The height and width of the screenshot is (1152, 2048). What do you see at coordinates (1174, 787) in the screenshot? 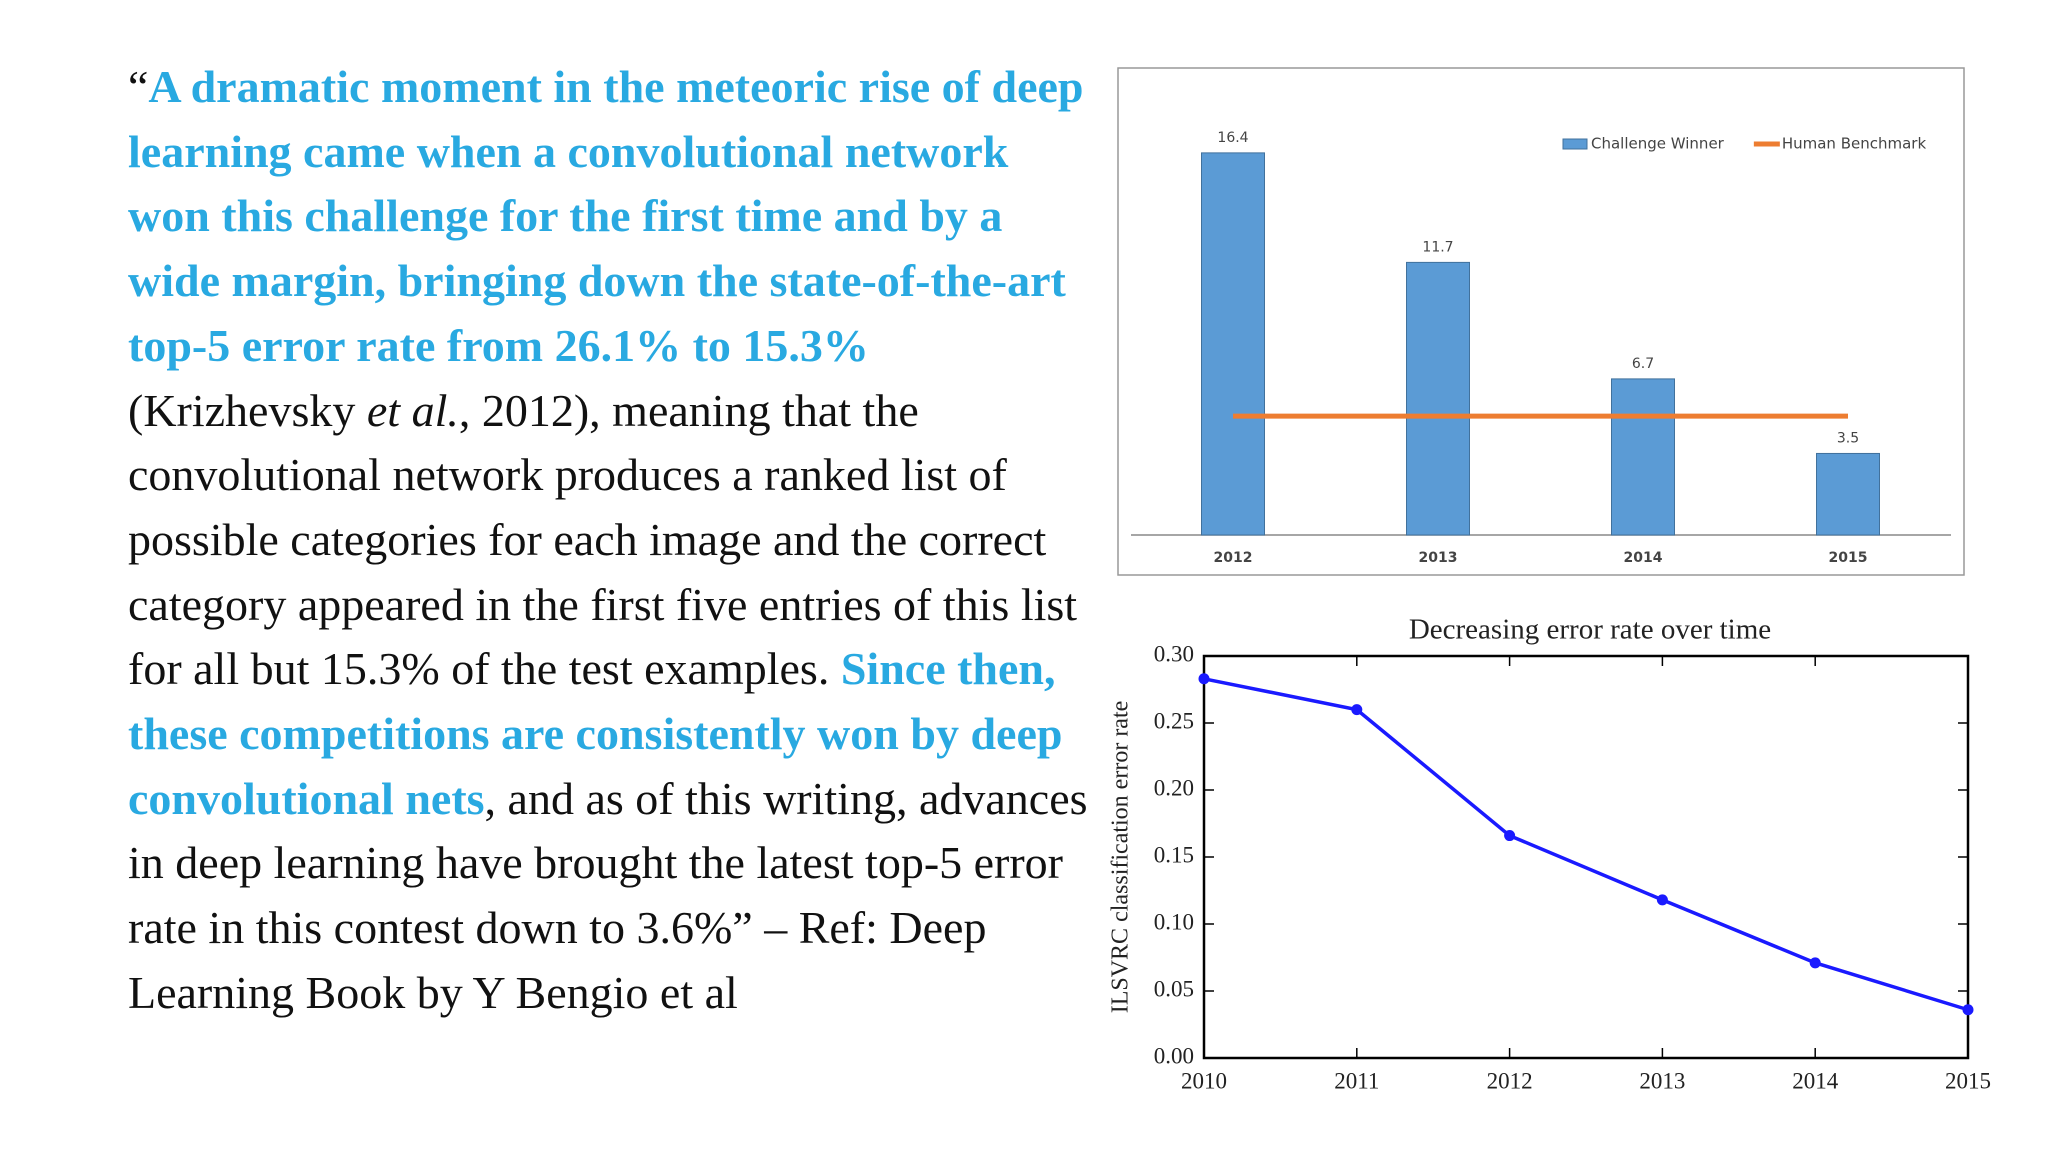
I see `y-tick-label: 0.20` at bounding box center [1174, 787].